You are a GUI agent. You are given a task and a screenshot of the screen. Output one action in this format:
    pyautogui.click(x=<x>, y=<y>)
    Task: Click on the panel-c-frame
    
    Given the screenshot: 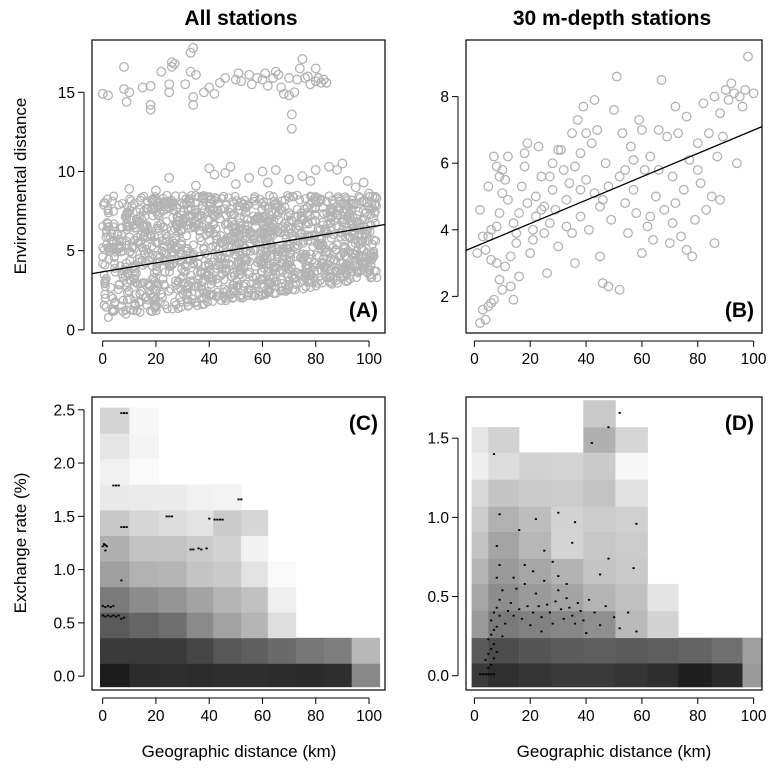 What is the action you would take?
    pyautogui.click(x=238, y=543)
    